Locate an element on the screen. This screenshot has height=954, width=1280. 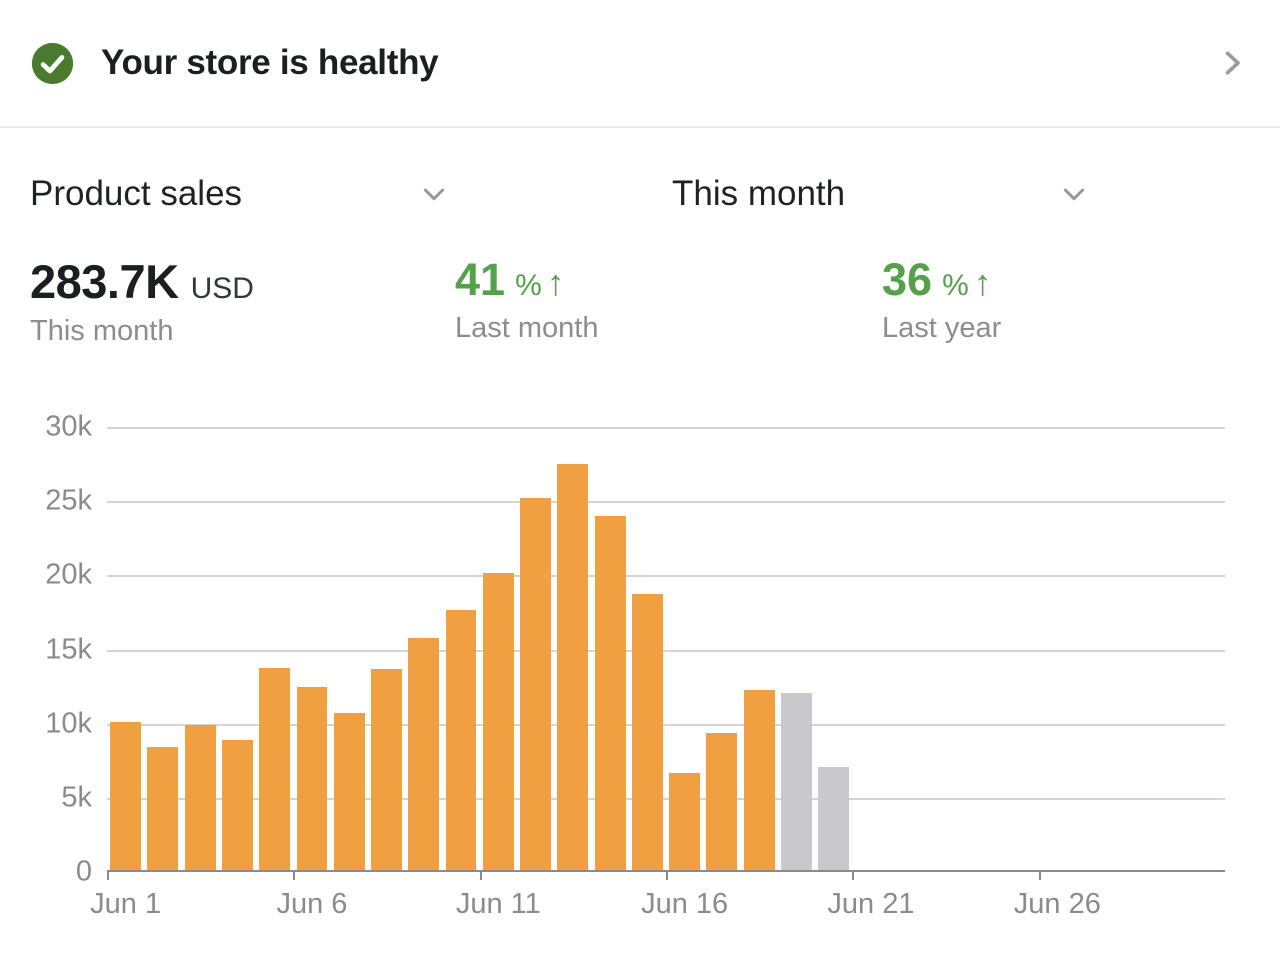
vs-last-year-value: 36 is located at coordinates (907, 279).